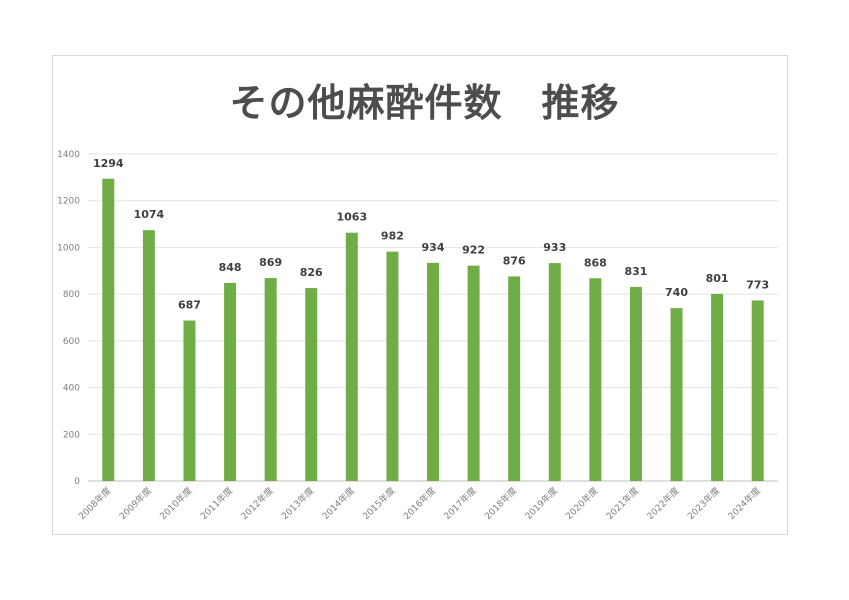 The height and width of the screenshot is (600, 849). I want to click on x-tick-label: 2013年度, so click(297, 503).